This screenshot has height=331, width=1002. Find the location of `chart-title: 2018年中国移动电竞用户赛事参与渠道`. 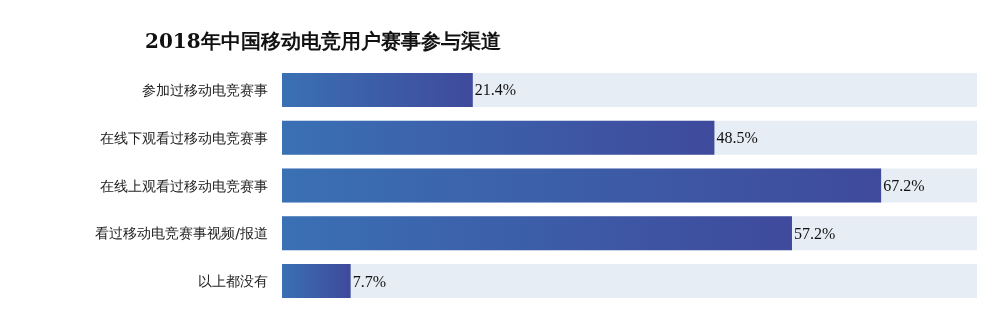

chart-title: 2018年中国移动电竞用户赛事参与渠道 is located at coordinates (323, 41).